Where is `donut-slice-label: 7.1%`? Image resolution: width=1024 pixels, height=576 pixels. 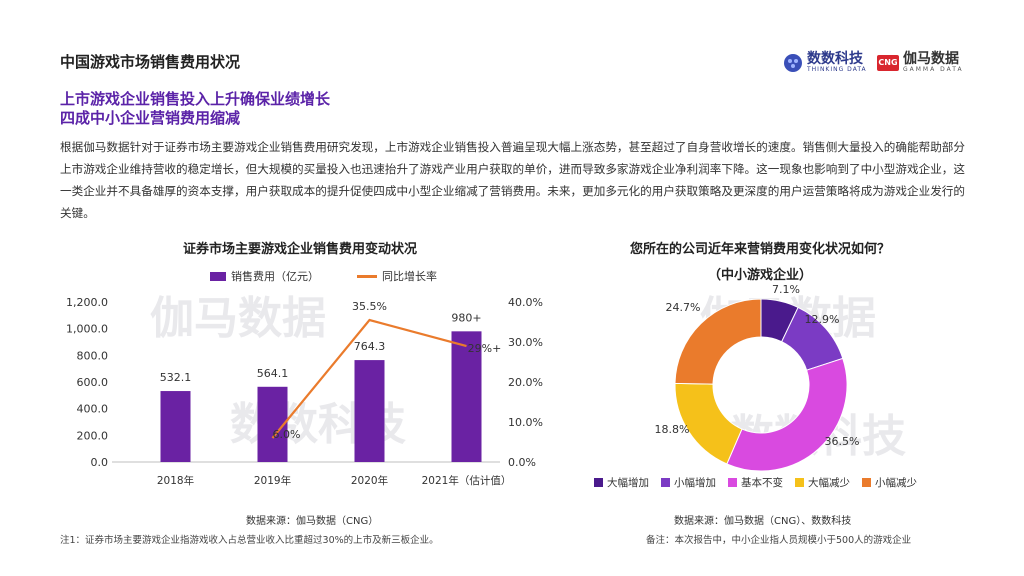 donut-slice-label: 7.1% is located at coordinates (786, 289).